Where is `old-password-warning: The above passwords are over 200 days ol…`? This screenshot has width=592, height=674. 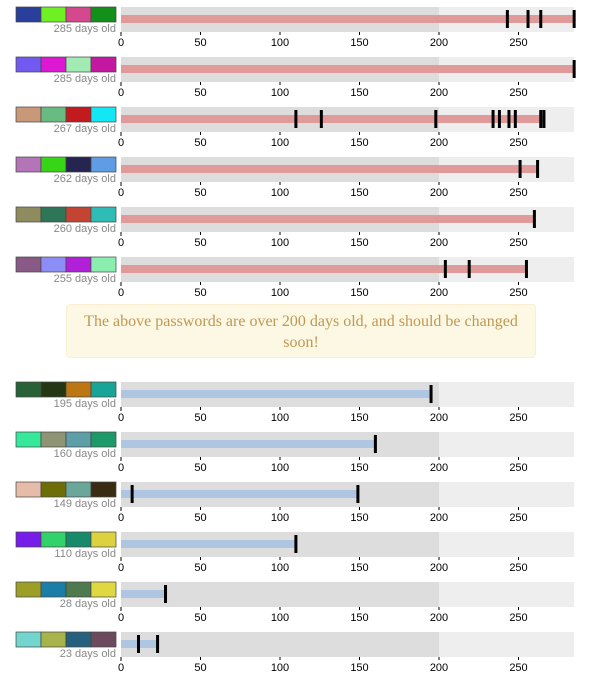 old-password-warning: The above passwords are over 200 days ol… is located at coordinates (301, 331).